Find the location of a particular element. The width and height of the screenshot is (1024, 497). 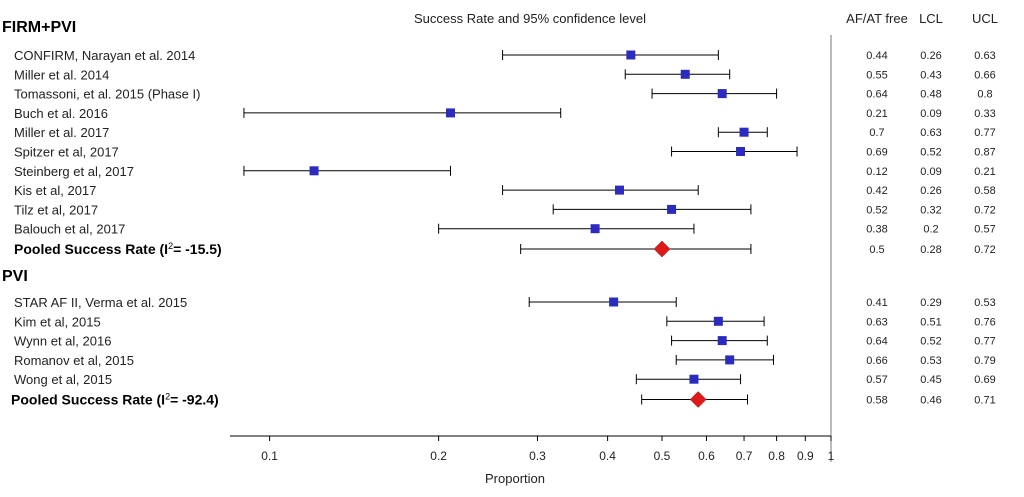

study-label: Kis et al, 2017 is located at coordinates (55, 190).